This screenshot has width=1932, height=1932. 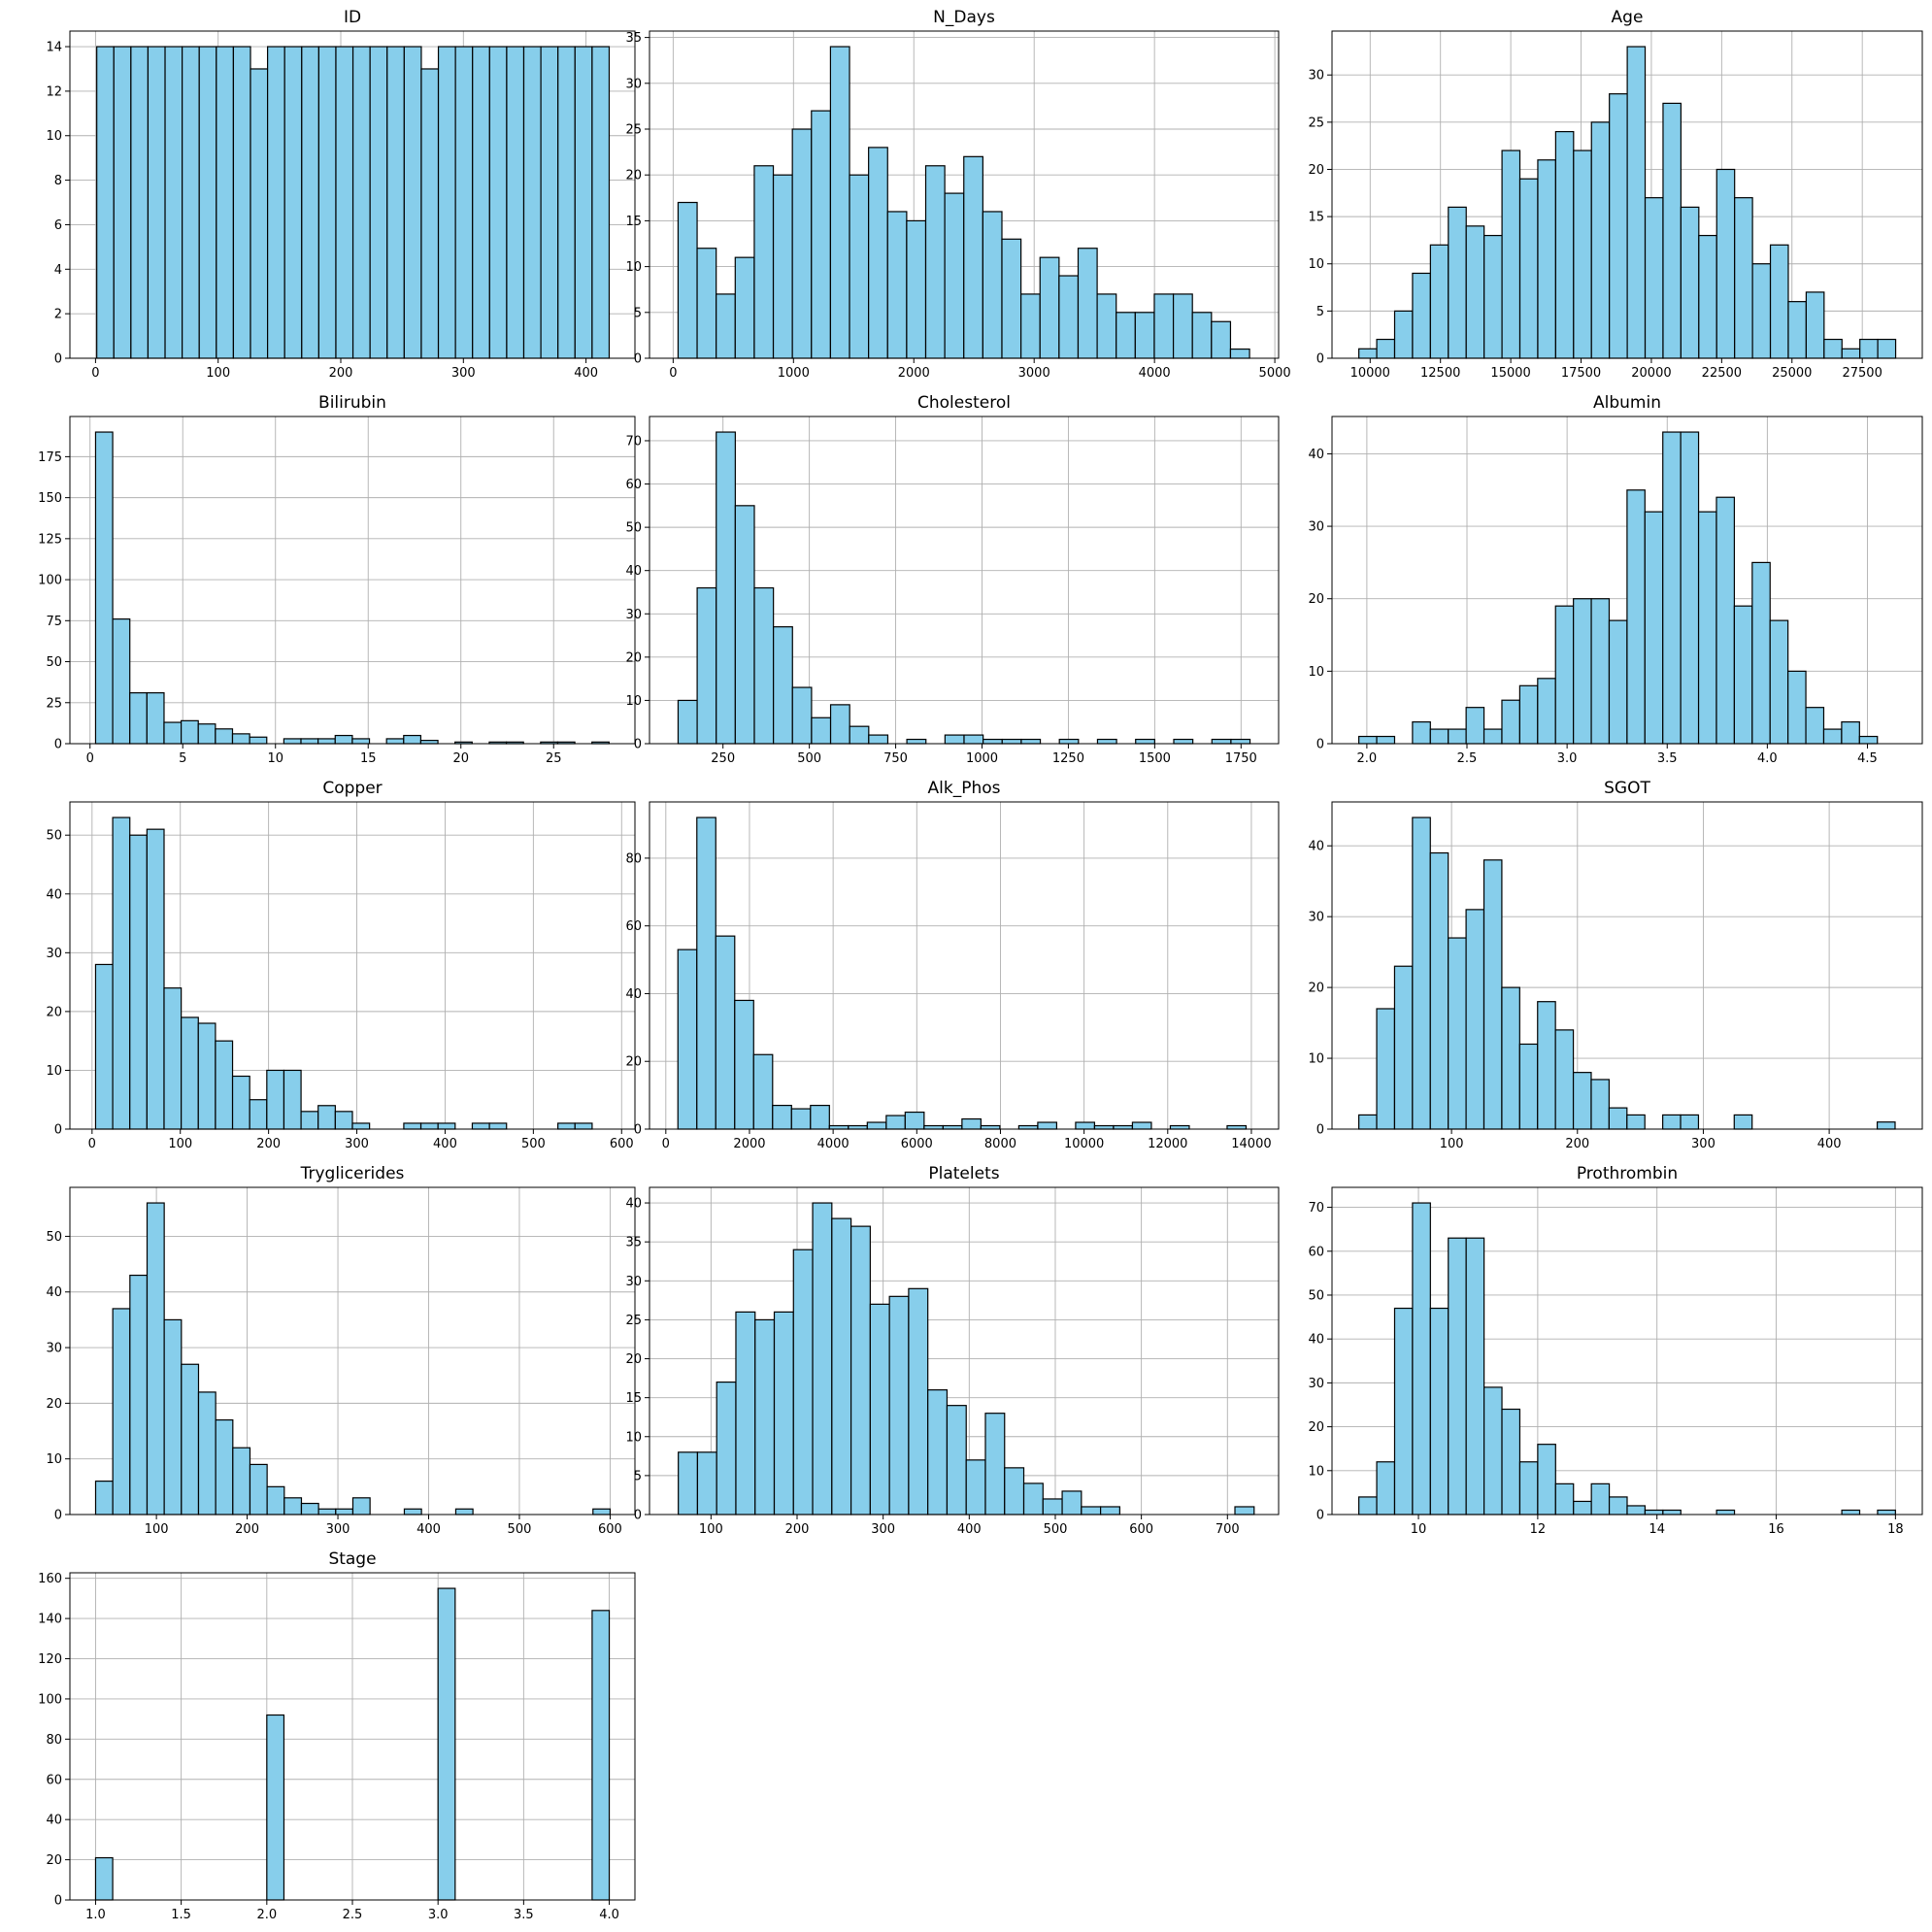 I want to click on sgot-y-tick-label-1: 10, so click(x=1316, y=1059).